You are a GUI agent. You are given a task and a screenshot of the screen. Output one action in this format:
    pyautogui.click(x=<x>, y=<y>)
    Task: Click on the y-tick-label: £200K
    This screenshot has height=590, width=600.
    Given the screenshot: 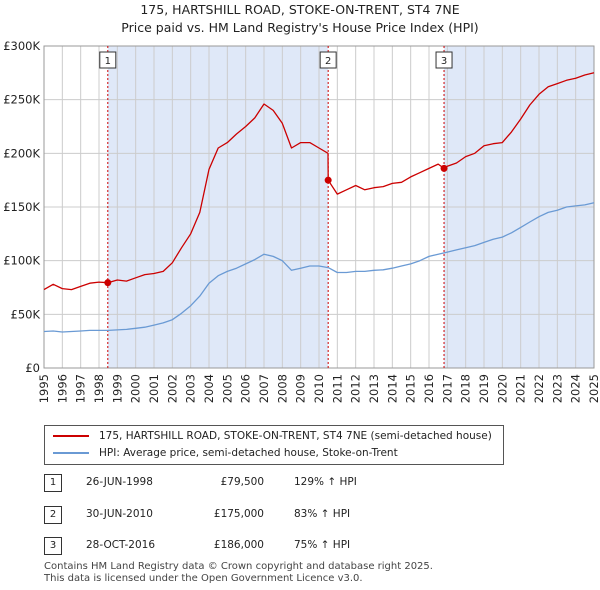 What is the action you would take?
    pyautogui.click(x=21, y=153)
    